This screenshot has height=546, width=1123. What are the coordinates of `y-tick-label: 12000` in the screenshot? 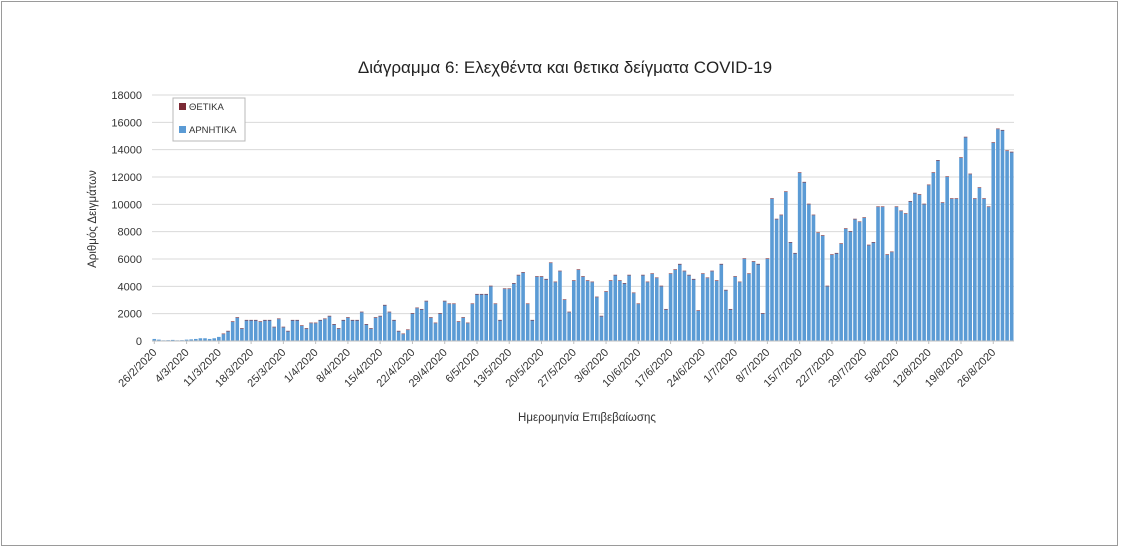 It's located at (126, 178).